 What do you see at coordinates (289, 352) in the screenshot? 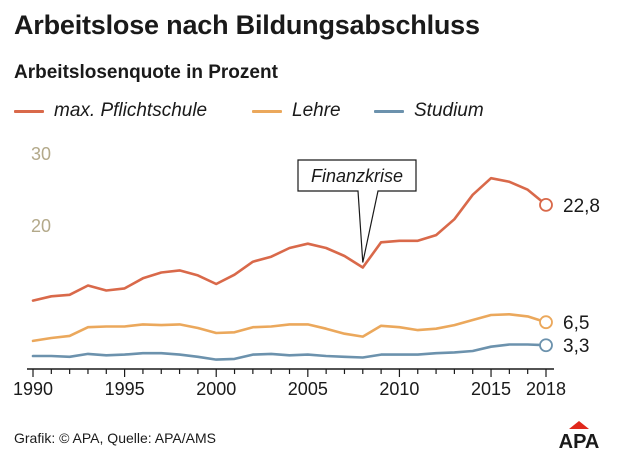
I see `series-line-studium` at bounding box center [289, 352].